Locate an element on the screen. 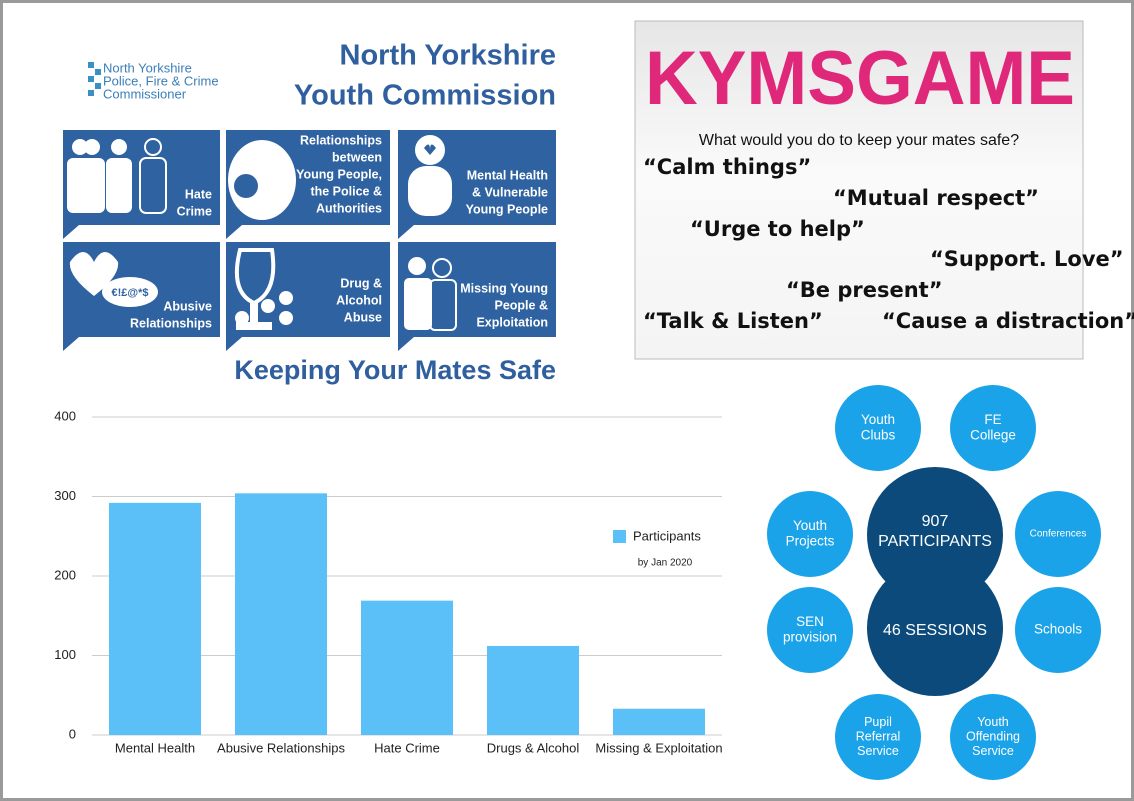 The image size is (1134, 801). center-text: 907 is located at coordinates (935, 521).